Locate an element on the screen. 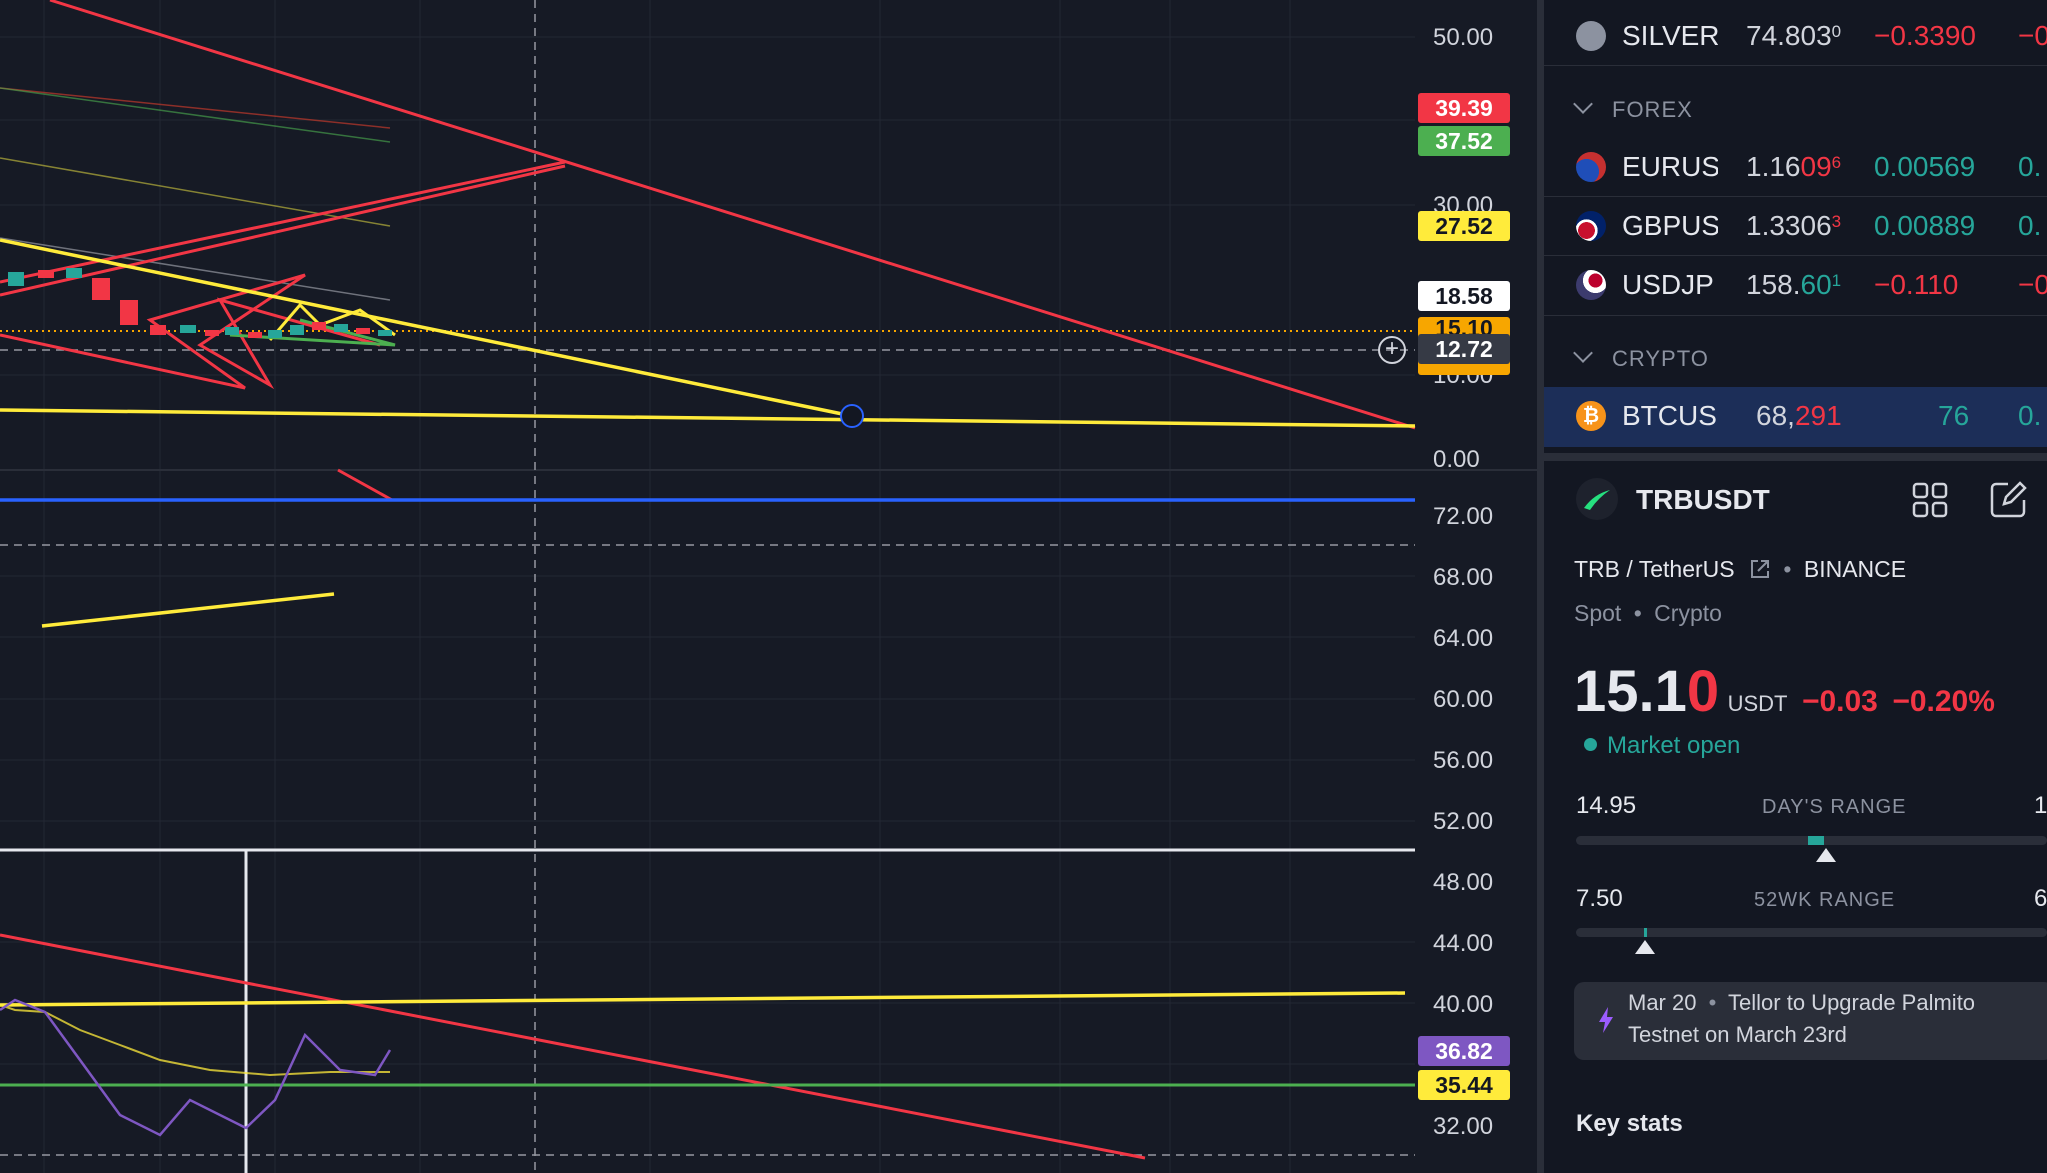  price-axis-label: 50.00 is located at coordinates (1463, 37).